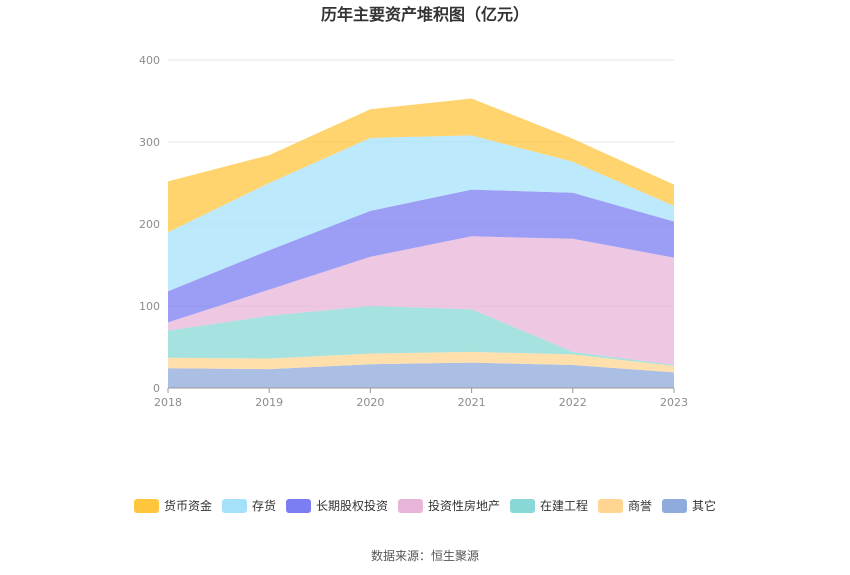 Image resolution: width=850 pixels, height=575 pixels. Describe the element at coordinates (421, 336) in the screenshot. I see `area-在建工程` at that location.